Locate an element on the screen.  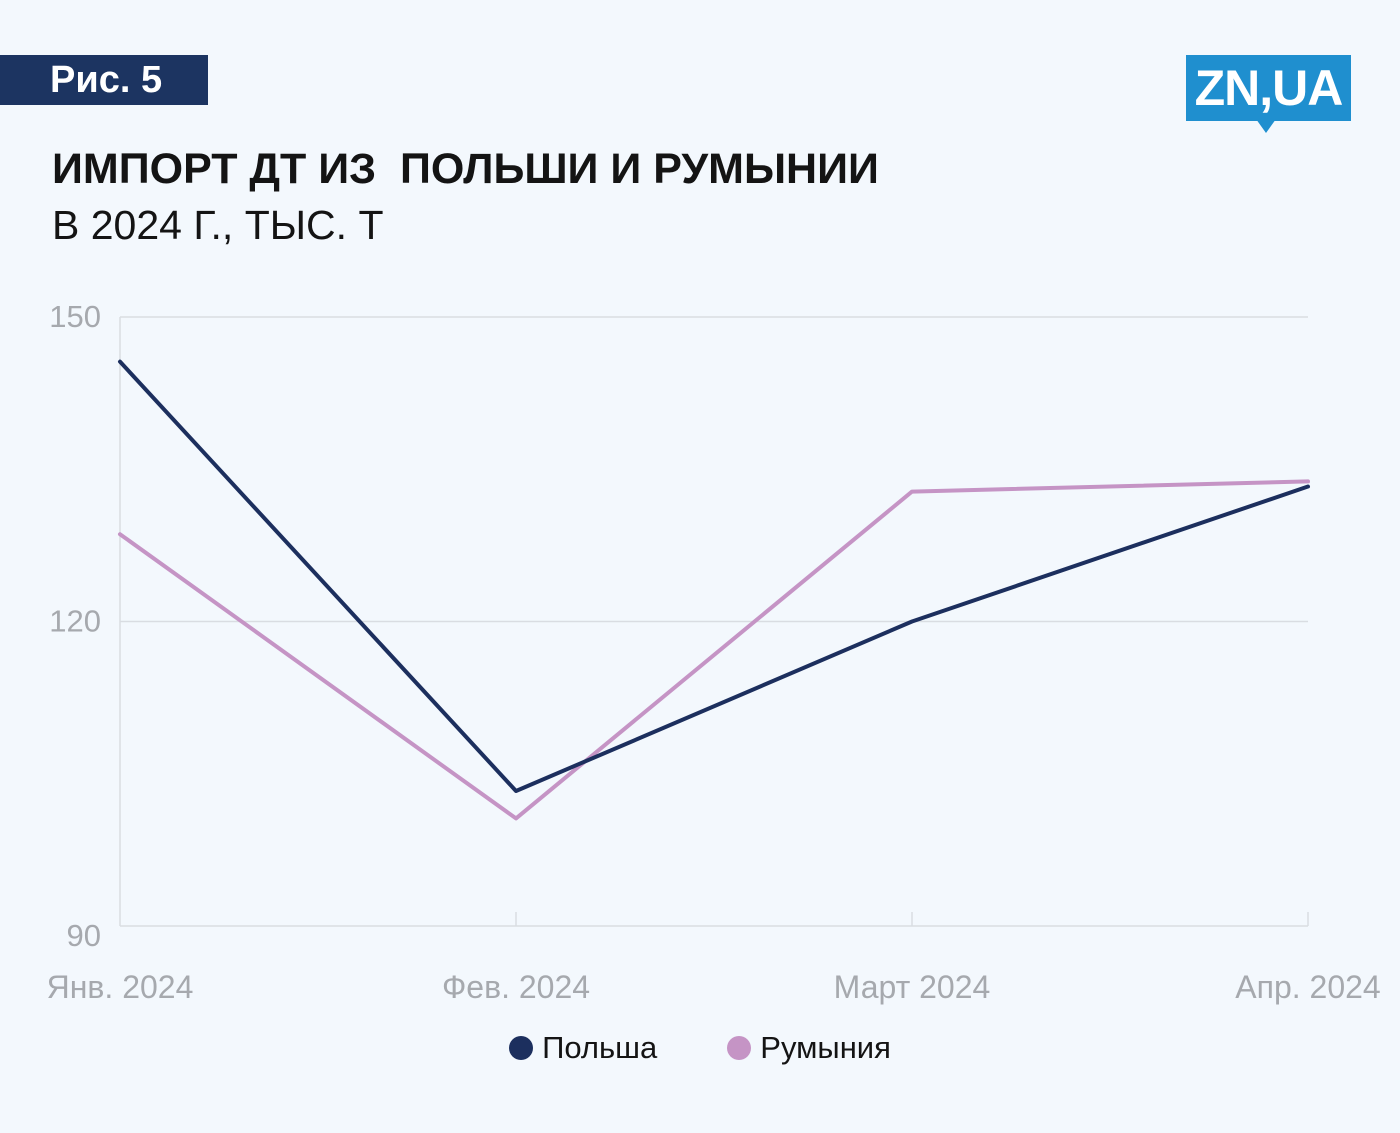
logo-text: ZN,UA is located at coordinates (1268, 88).